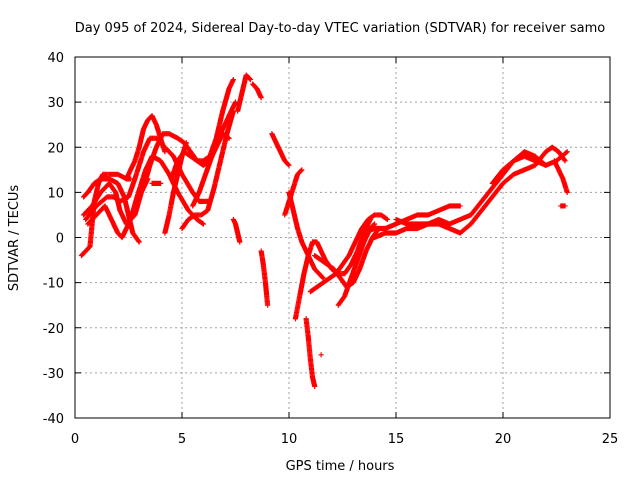  What do you see at coordinates (396, 439) in the screenshot?
I see `x-tick-label: 15` at bounding box center [396, 439].